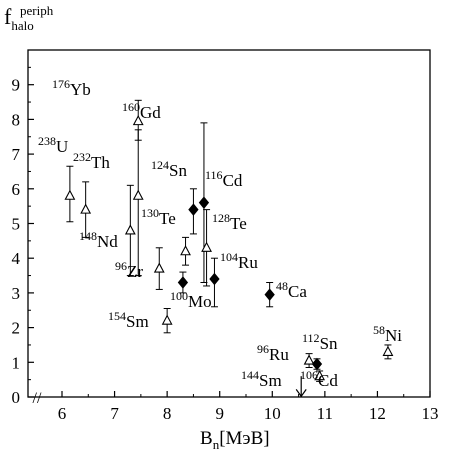 The width and height of the screenshot is (450, 455). I want to click on x-tick-label: 6, so click(62, 413).